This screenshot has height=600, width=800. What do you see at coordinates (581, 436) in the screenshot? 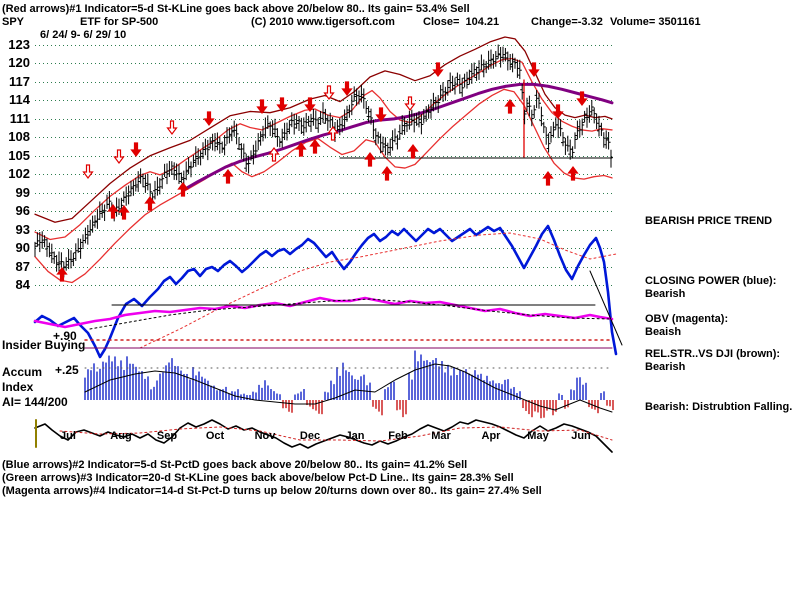
I see `month-label: Jun` at bounding box center [581, 436].